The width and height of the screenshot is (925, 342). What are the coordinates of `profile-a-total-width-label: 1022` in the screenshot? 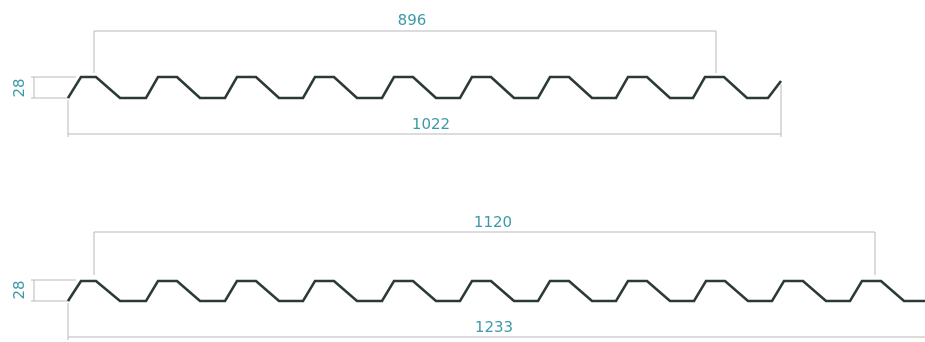 It's located at (431, 124).